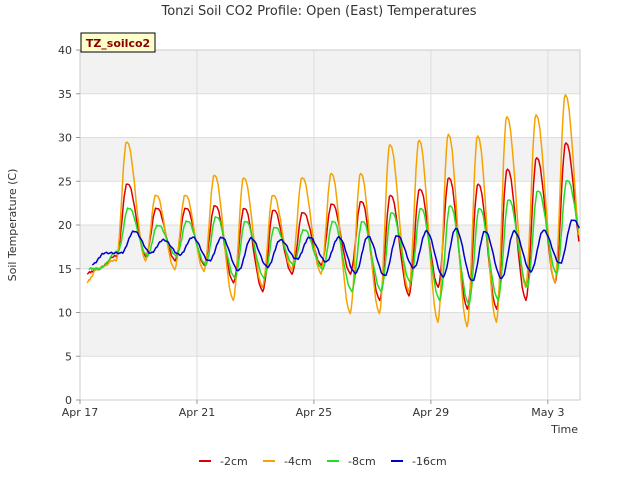 The height and width of the screenshot is (480, 640). What do you see at coordinates (65, 50) in the screenshot?
I see `y-tick-label: 40` at bounding box center [65, 50].